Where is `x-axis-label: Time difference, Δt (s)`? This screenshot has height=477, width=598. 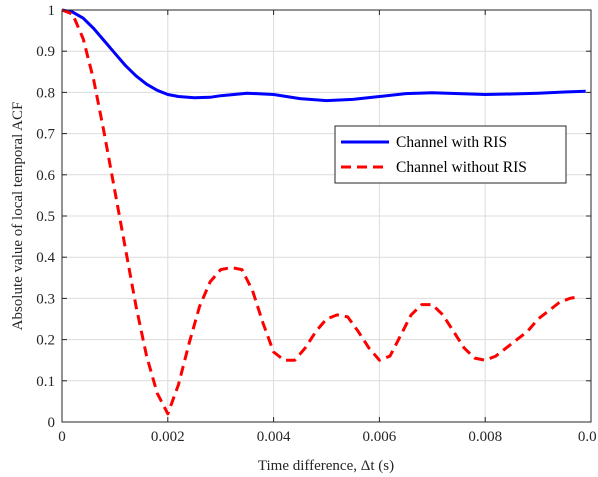 x-axis-label: Time difference, Δt (s) is located at coordinates (326, 466).